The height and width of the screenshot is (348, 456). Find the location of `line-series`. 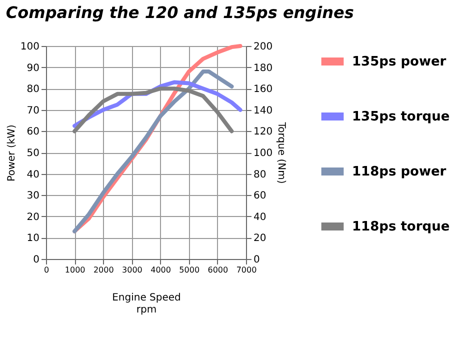

line-series is located at coordinates (153, 110).